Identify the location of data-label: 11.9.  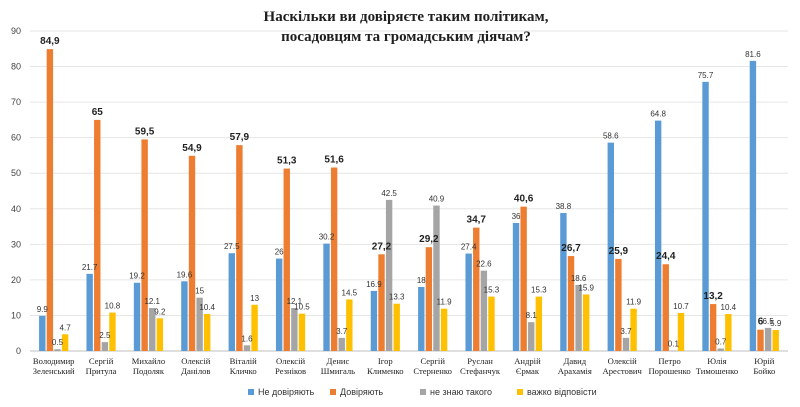
(445, 302).